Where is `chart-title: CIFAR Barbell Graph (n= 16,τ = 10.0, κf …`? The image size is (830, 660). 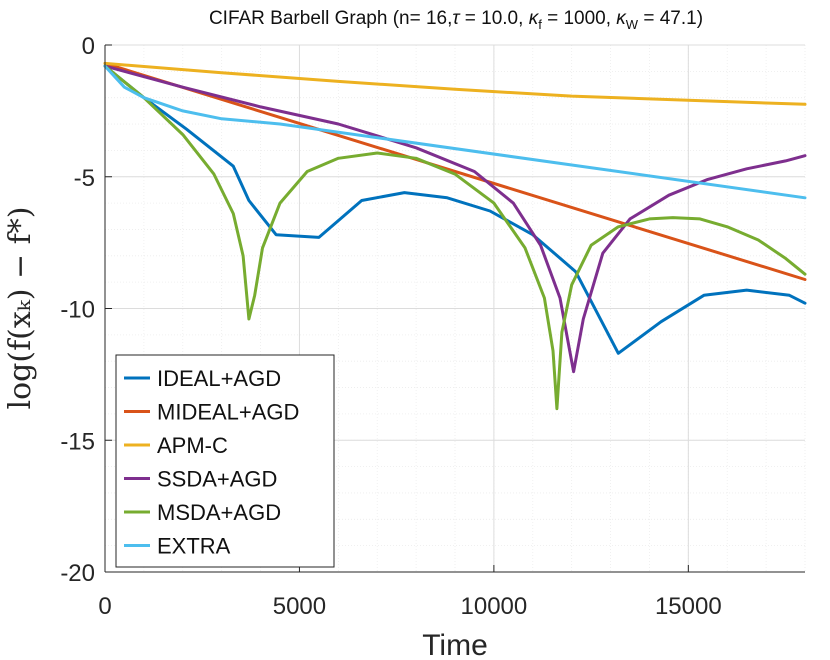 chart-title: CIFAR Barbell Graph (n= 16,τ = 10.0, κf … is located at coordinates (456, 20).